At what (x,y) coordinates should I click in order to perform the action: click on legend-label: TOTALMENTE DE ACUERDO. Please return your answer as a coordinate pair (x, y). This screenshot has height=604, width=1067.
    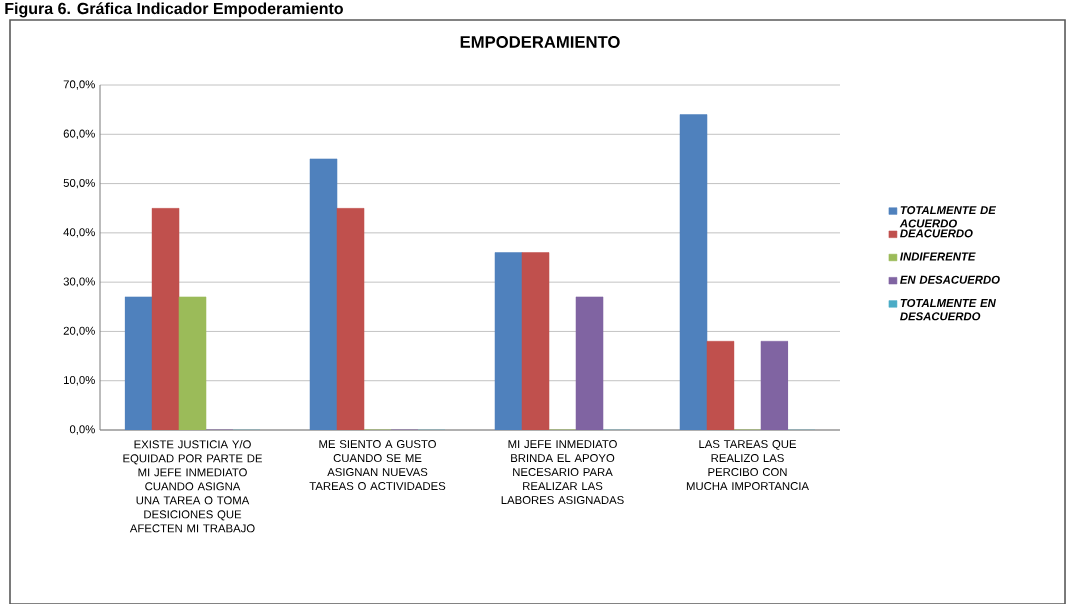
    Looking at the image, I should click on (948, 217).